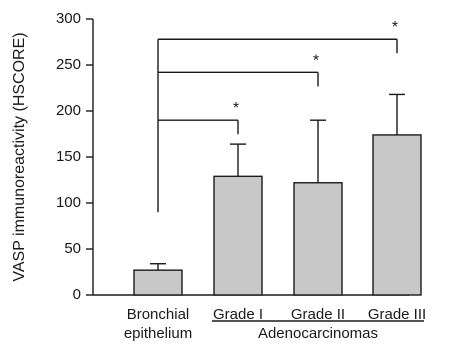 The width and height of the screenshot is (464, 344). I want to click on x-category-label: Grade I, so click(238, 314).